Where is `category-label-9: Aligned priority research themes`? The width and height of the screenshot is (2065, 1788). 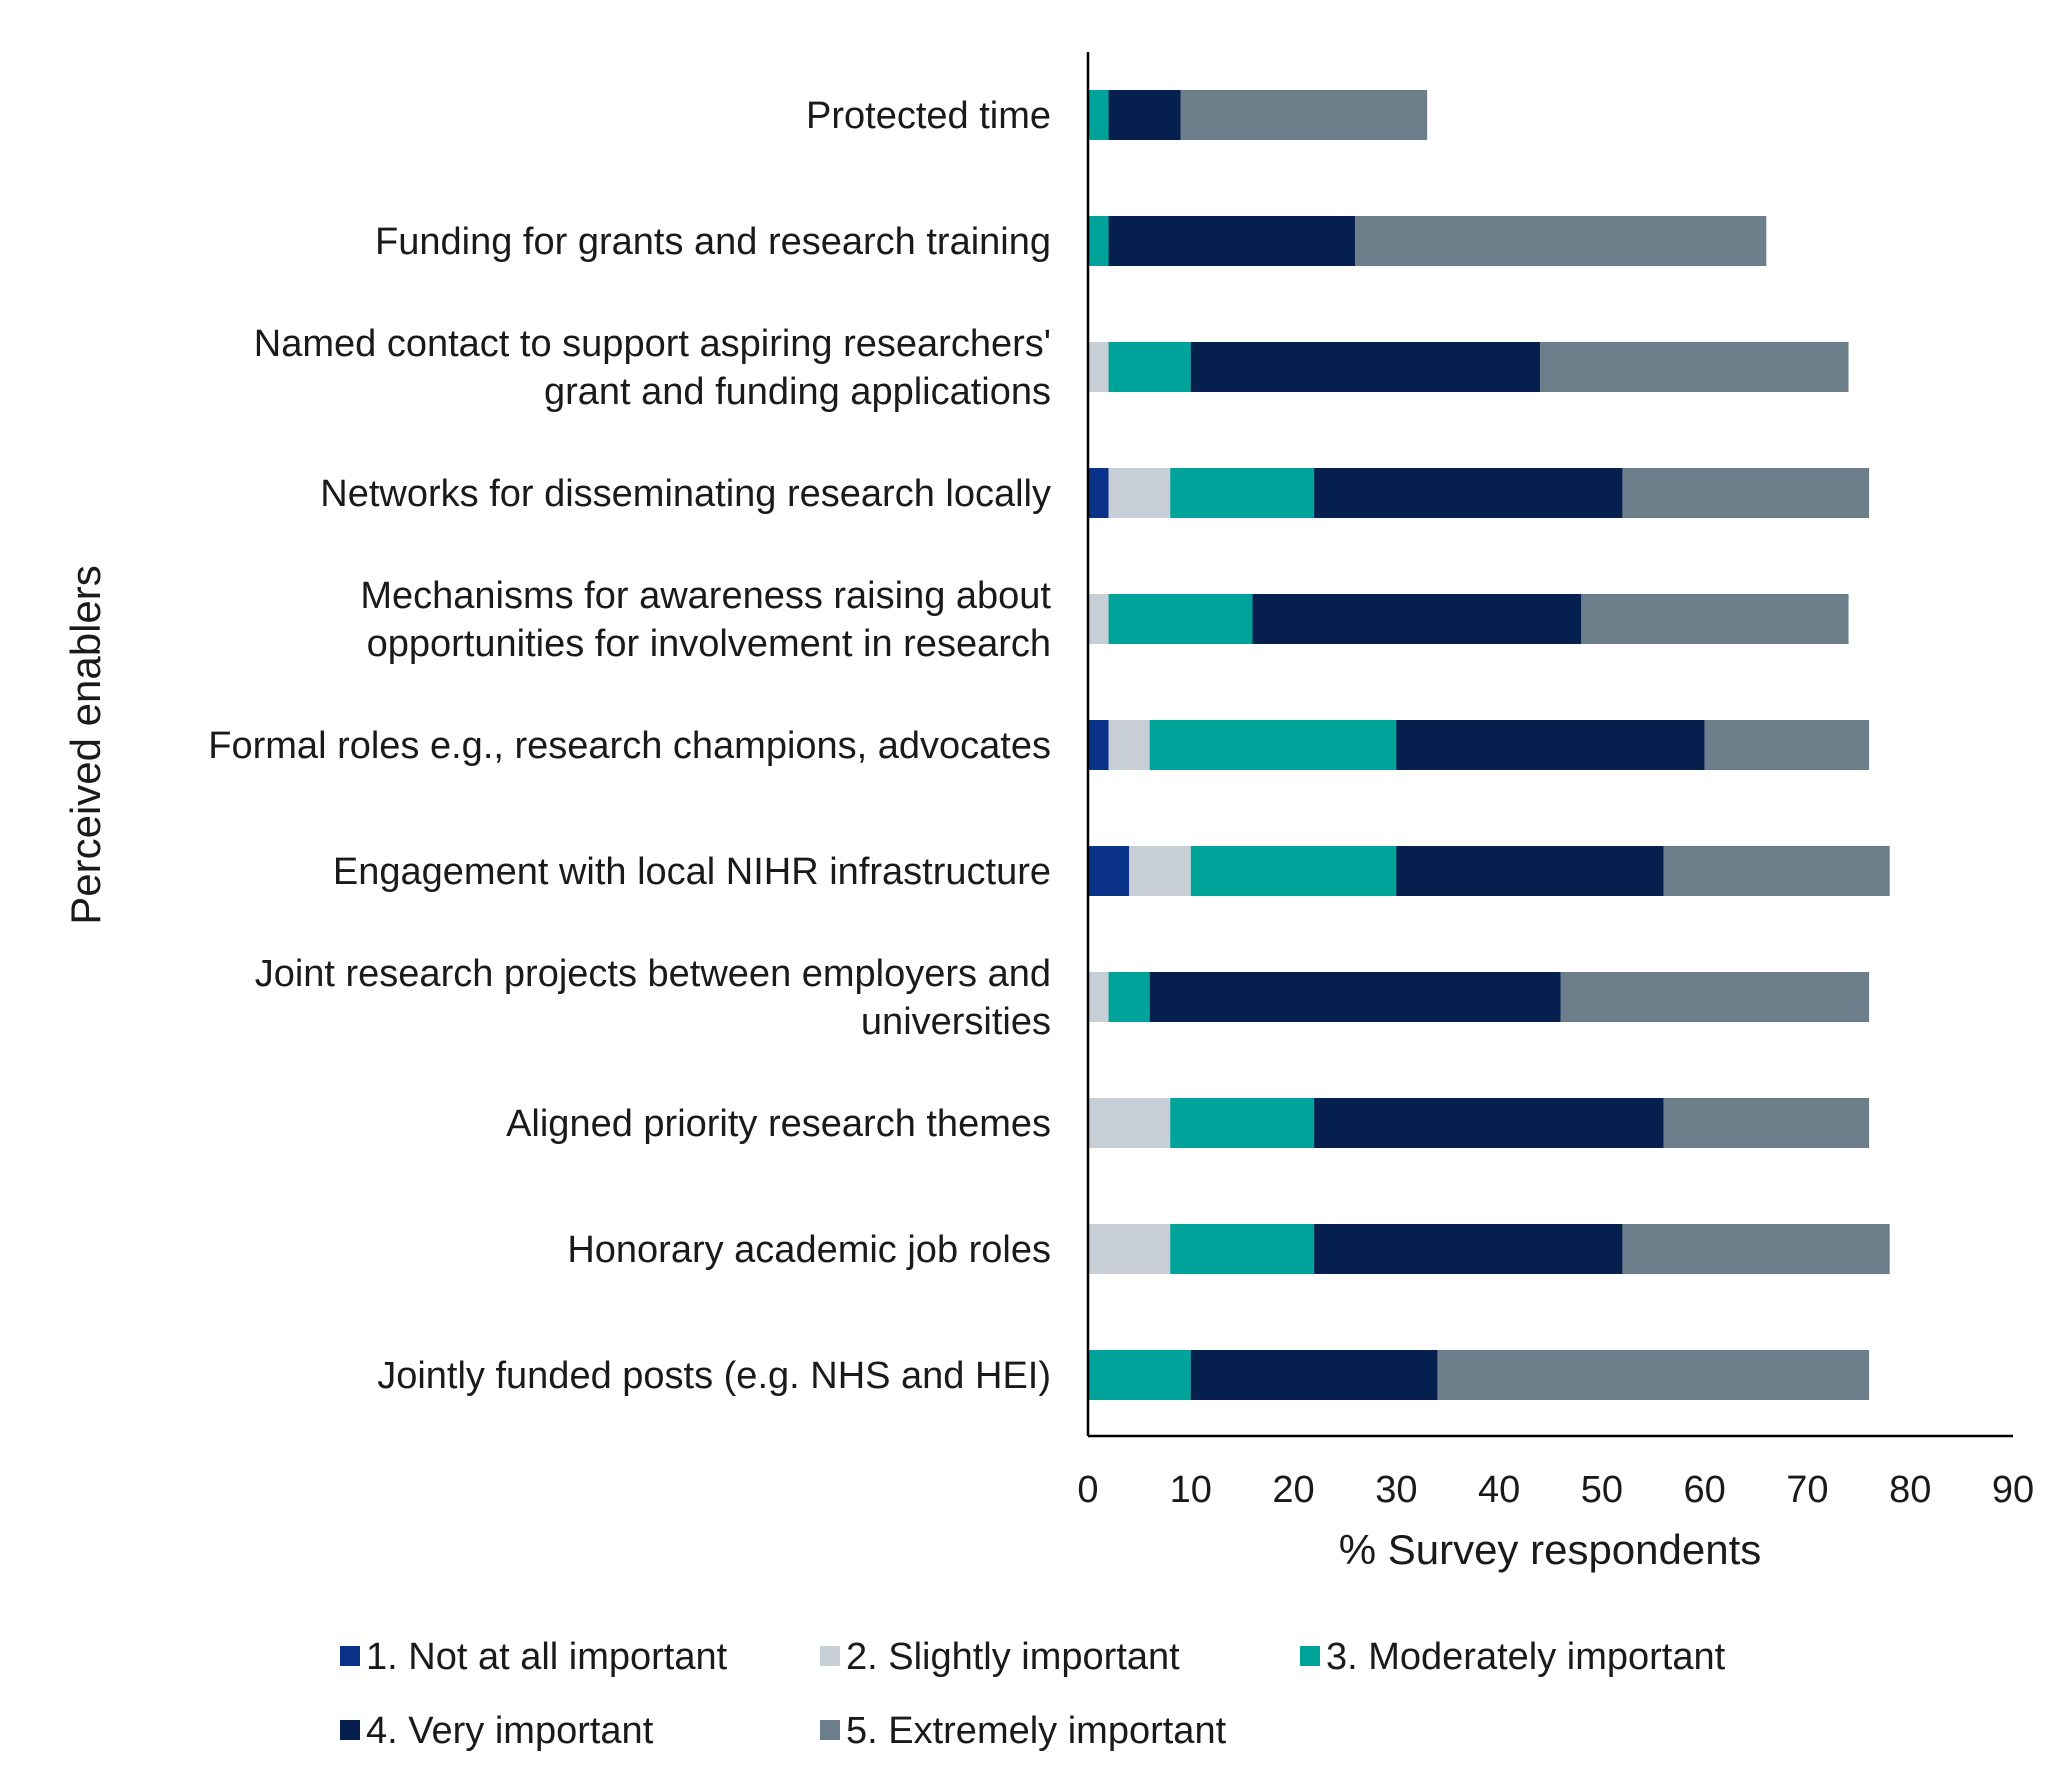 category-label-9: Aligned priority research themes is located at coordinates (778, 1124).